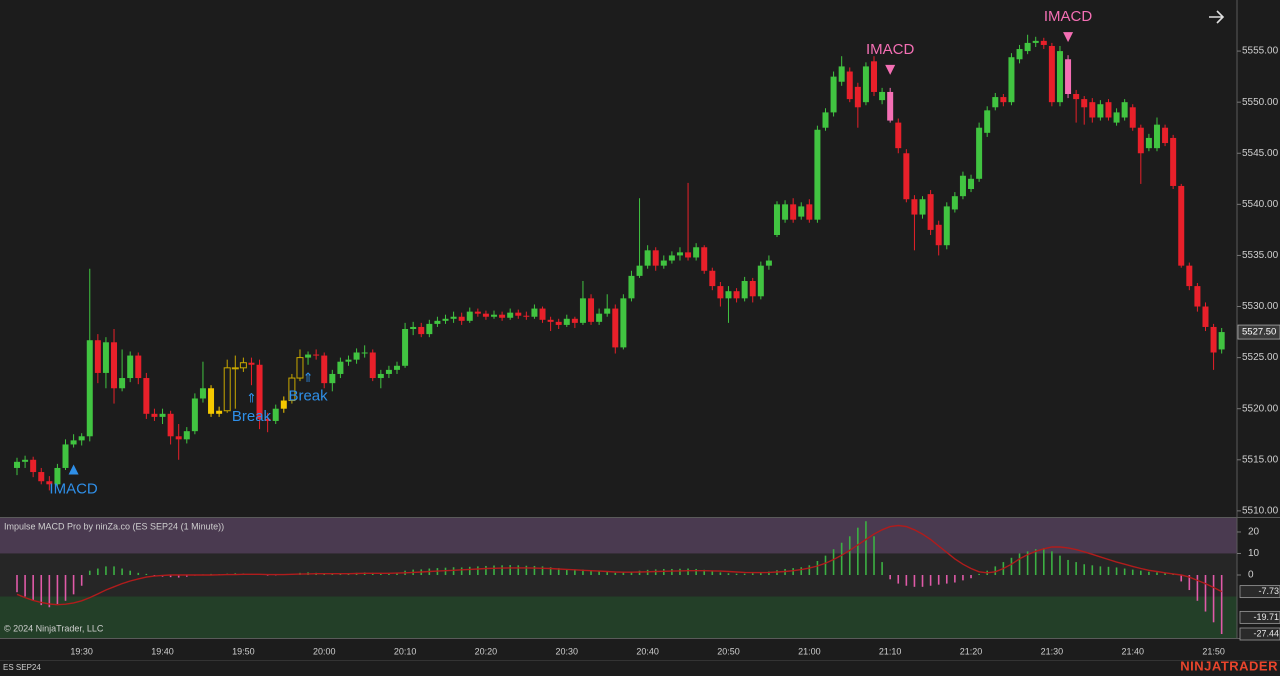  Describe the element at coordinates (73, 488) in the screenshot. I see `annotation-label: IMACD` at that location.